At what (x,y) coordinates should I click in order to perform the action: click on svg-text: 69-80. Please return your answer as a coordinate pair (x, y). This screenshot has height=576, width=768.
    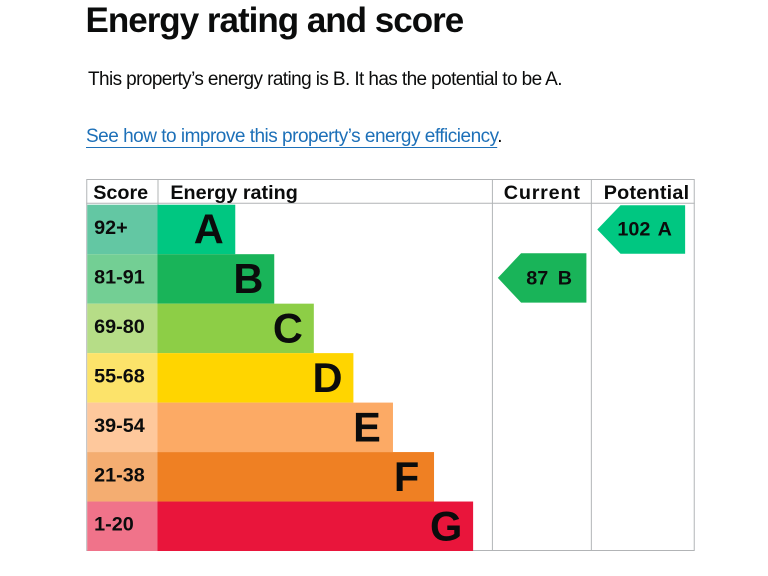
    Looking at the image, I should click on (119, 327).